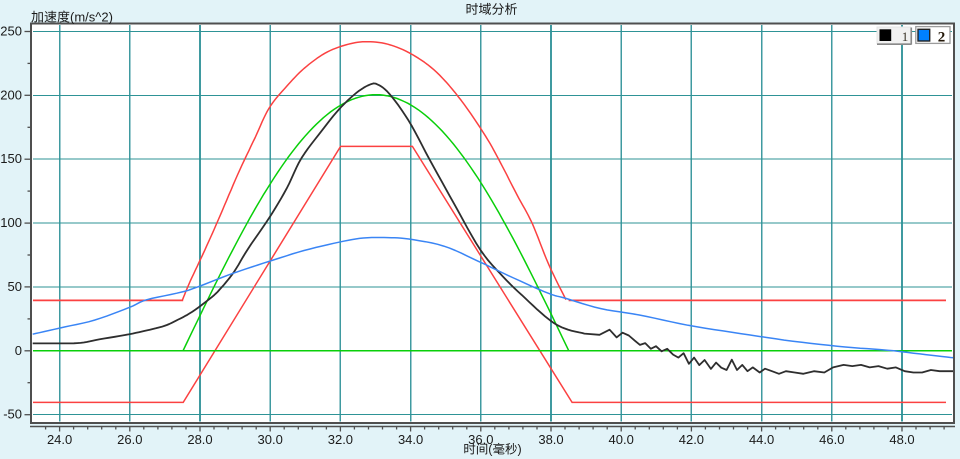  I want to click on svg-text: 40.0, so click(621, 439).